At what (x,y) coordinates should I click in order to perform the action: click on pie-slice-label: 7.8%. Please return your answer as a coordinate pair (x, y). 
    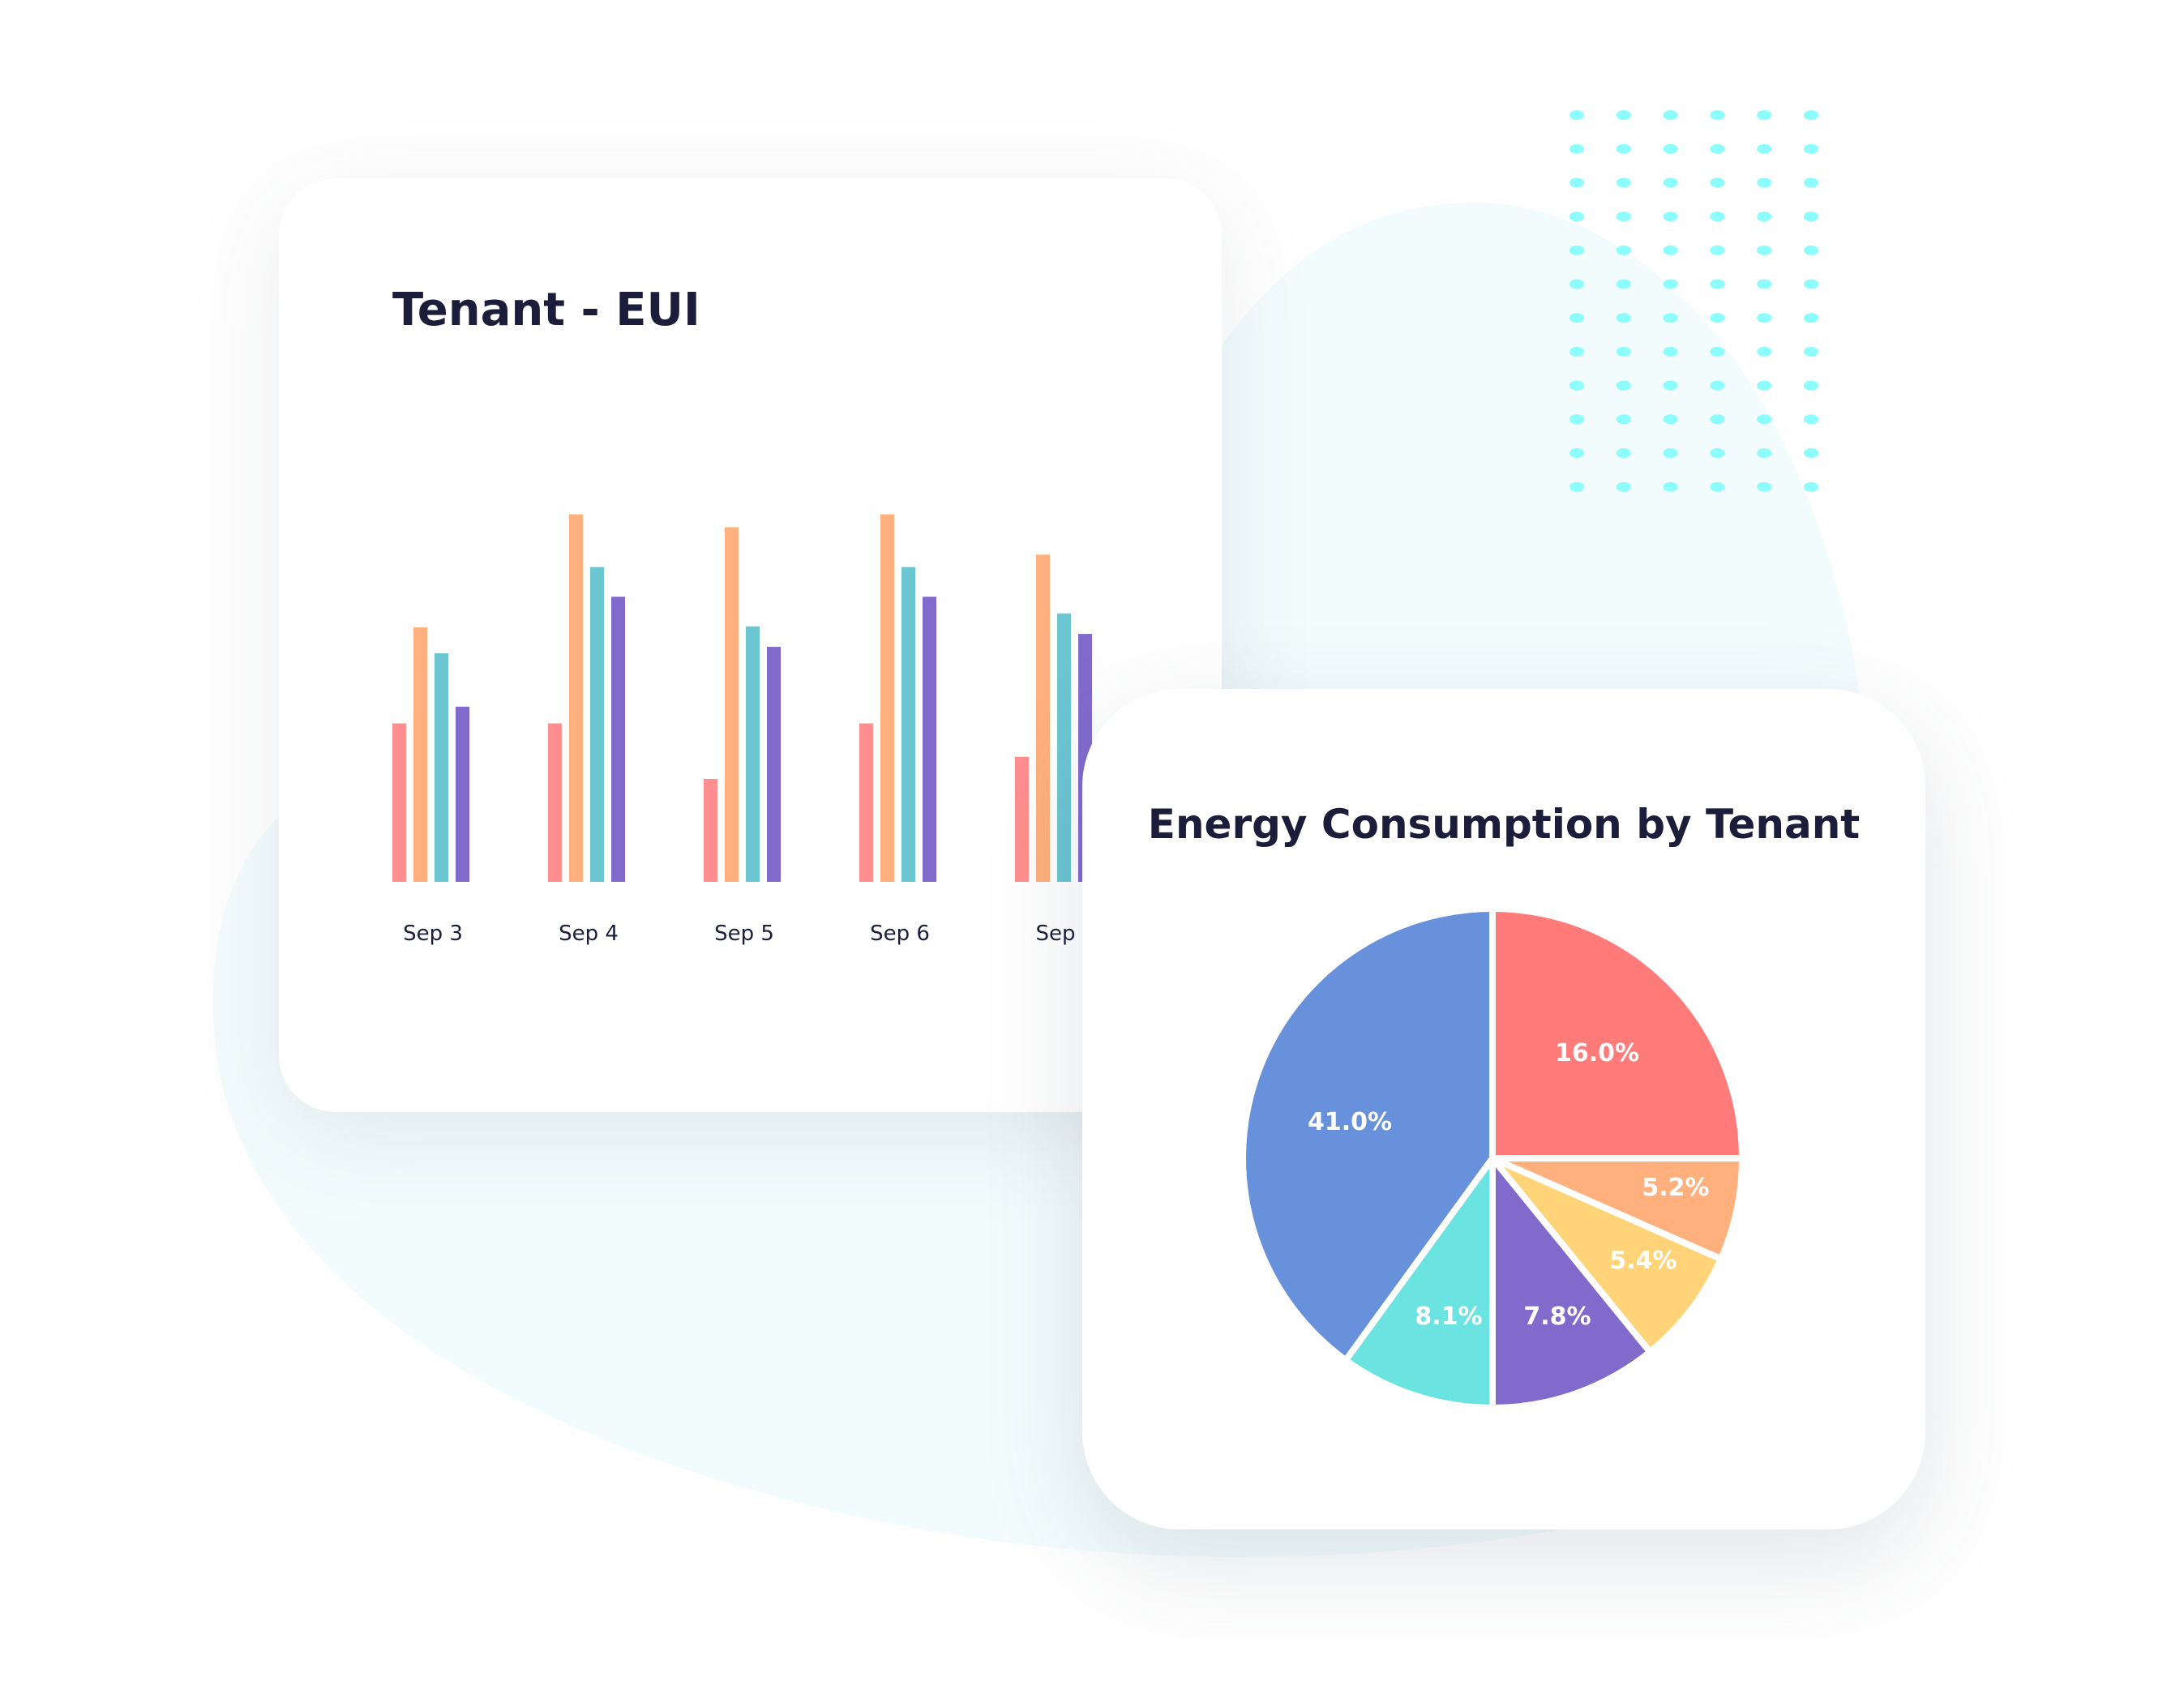
    Looking at the image, I should click on (1557, 1317).